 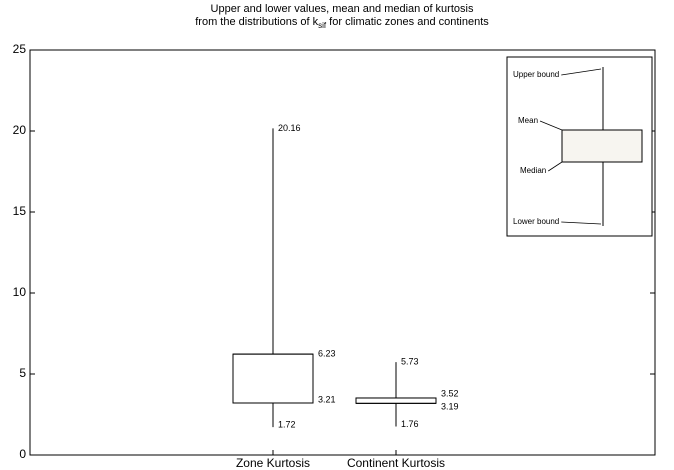 What do you see at coordinates (536, 221) in the screenshot?
I see `legend-label: Lower bound` at bounding box center [536, 221].